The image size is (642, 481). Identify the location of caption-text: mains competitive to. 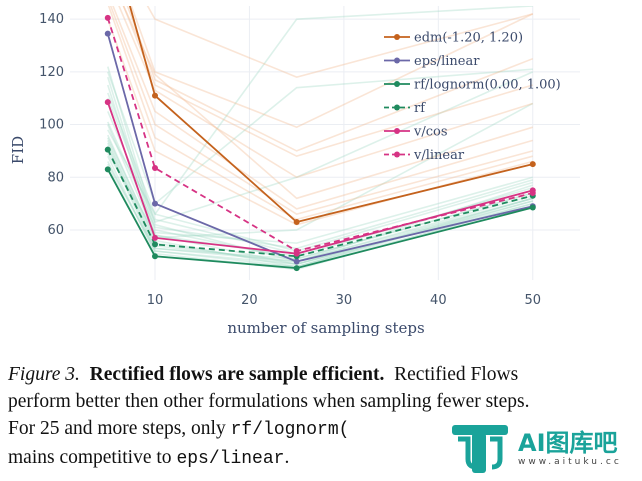
(92, 457).